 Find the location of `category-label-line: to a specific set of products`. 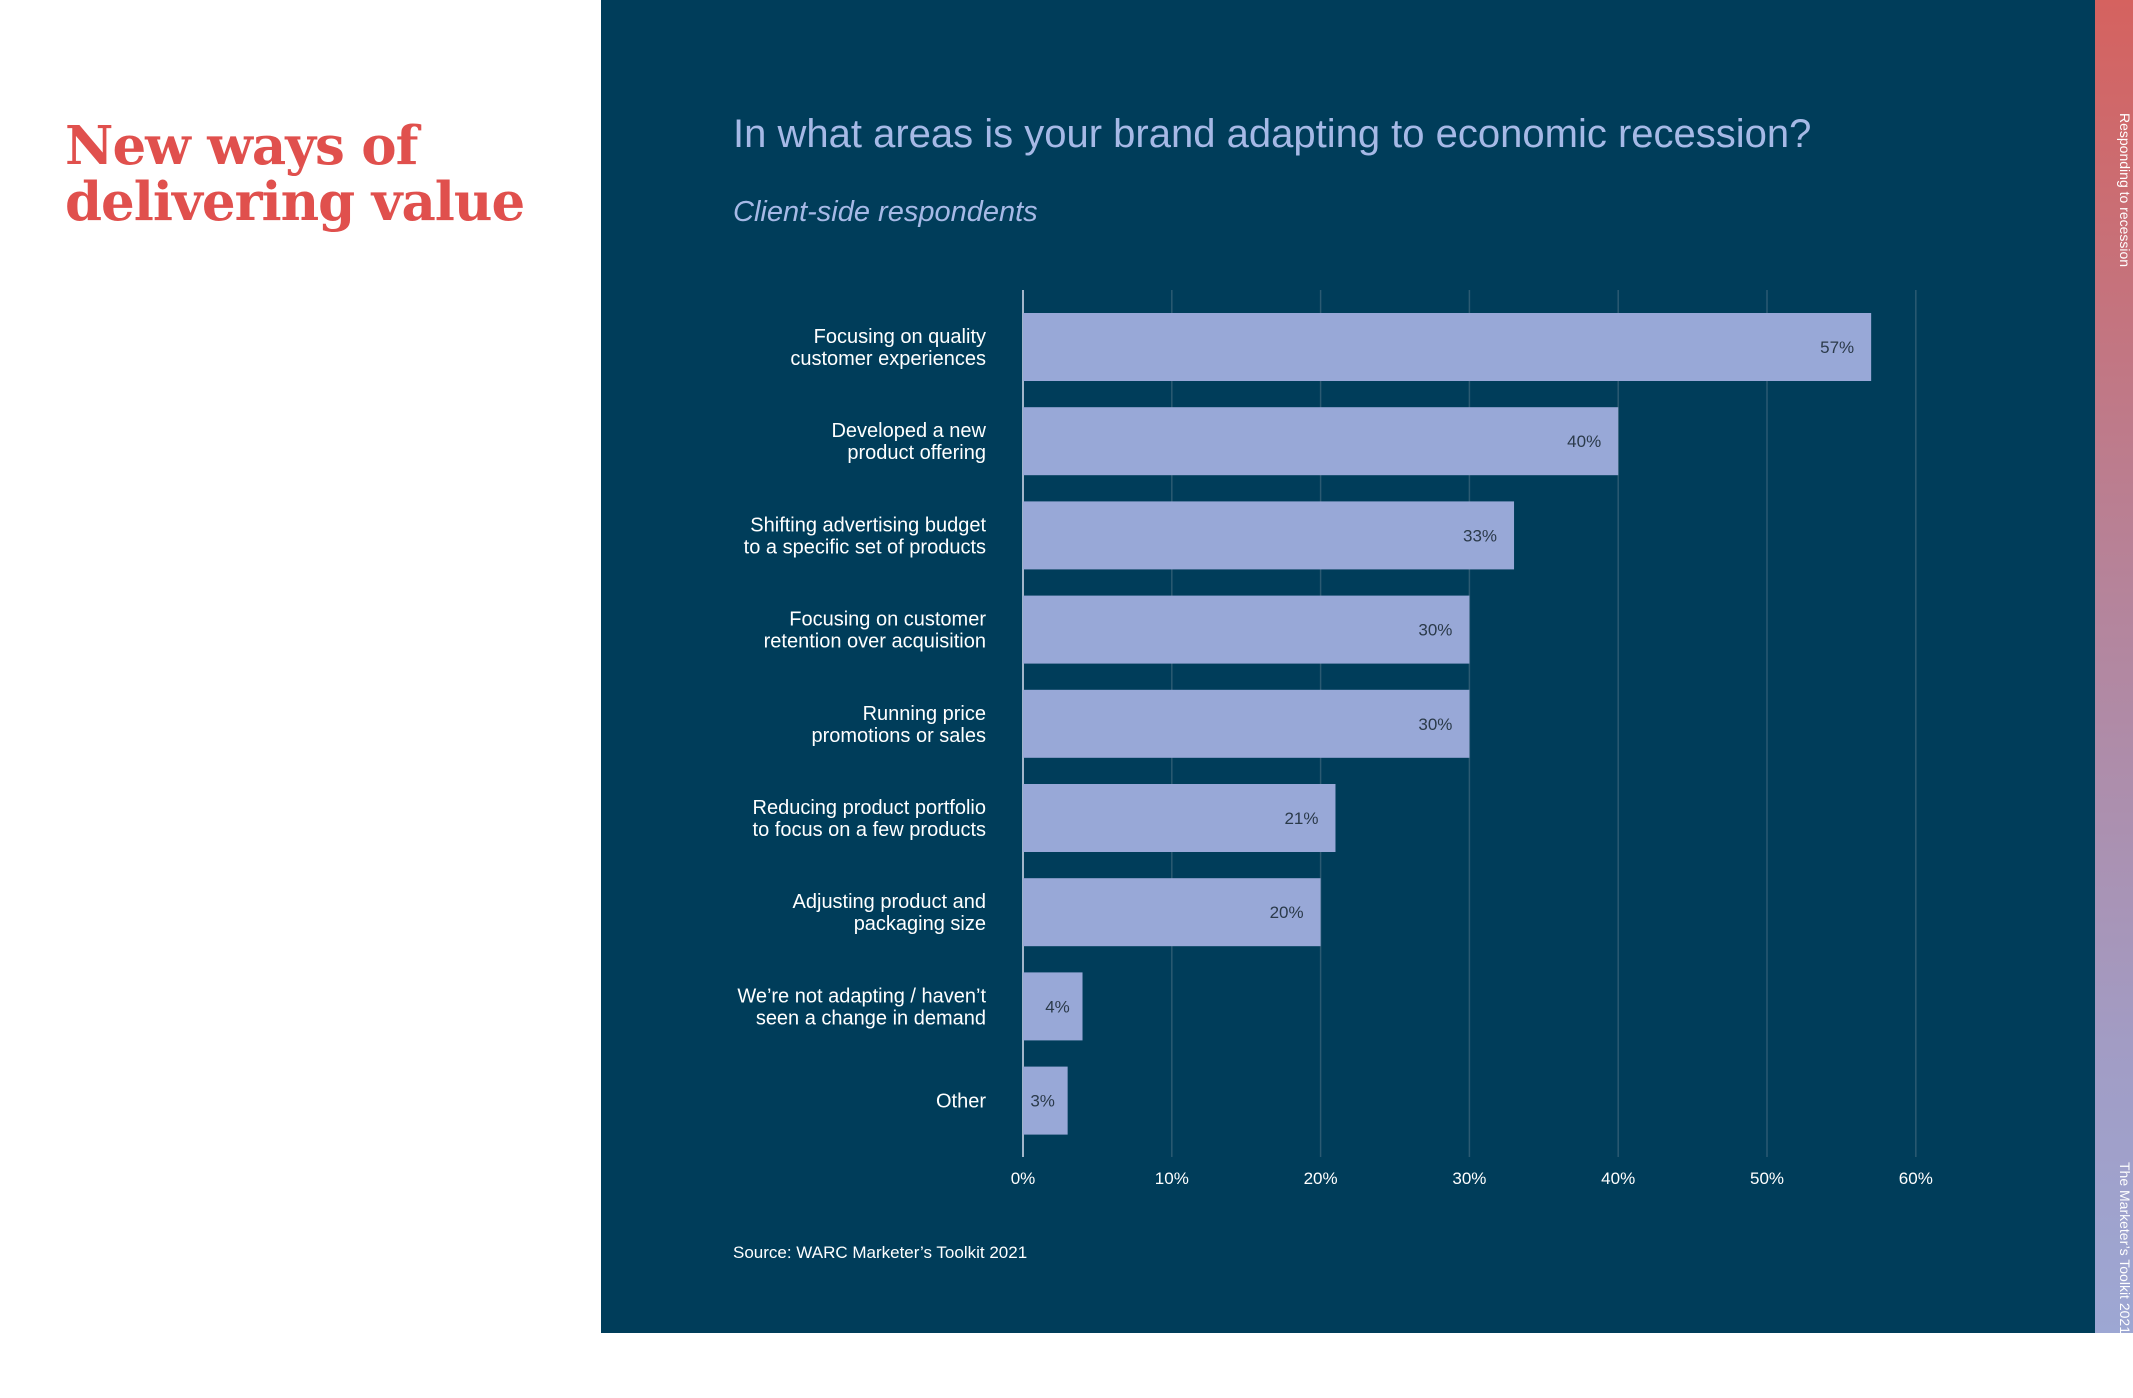

category-label-line: to a specific set of products is located at coordinates (865, 547).